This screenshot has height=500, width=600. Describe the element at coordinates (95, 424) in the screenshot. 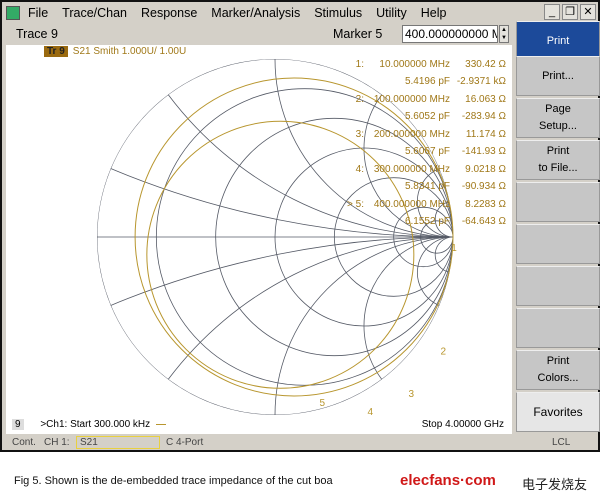

I see `start-frequency: >Ch1: Start 300.000 kHz` at that location.